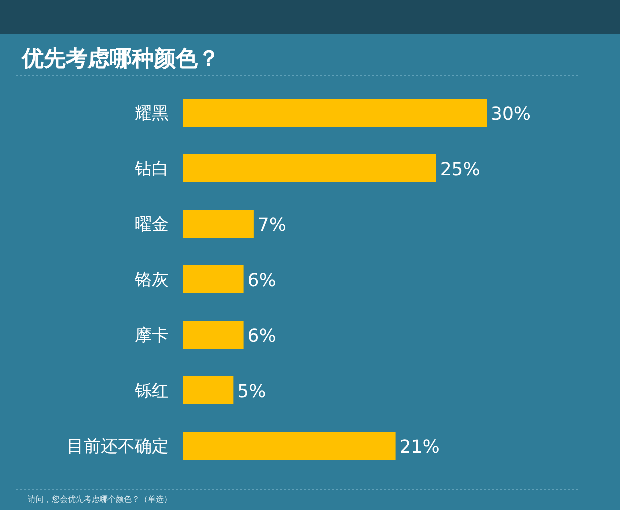  What do you see at coordinates (151, 280) in the screenshot?
I see `y-tick-label: 铬灰` at bounding box center [151, 280].